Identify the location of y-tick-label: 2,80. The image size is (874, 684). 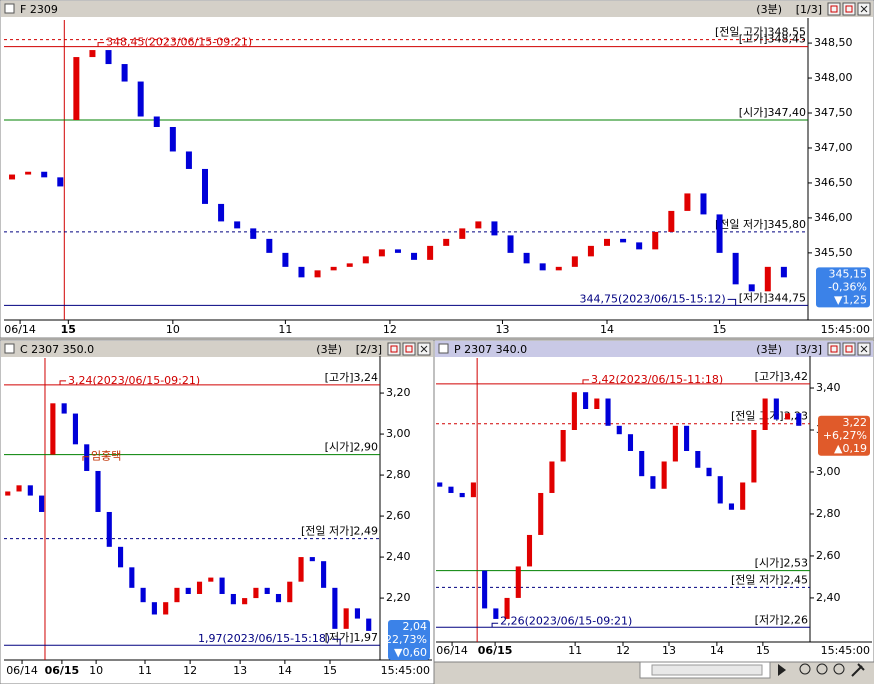
(398, 474).